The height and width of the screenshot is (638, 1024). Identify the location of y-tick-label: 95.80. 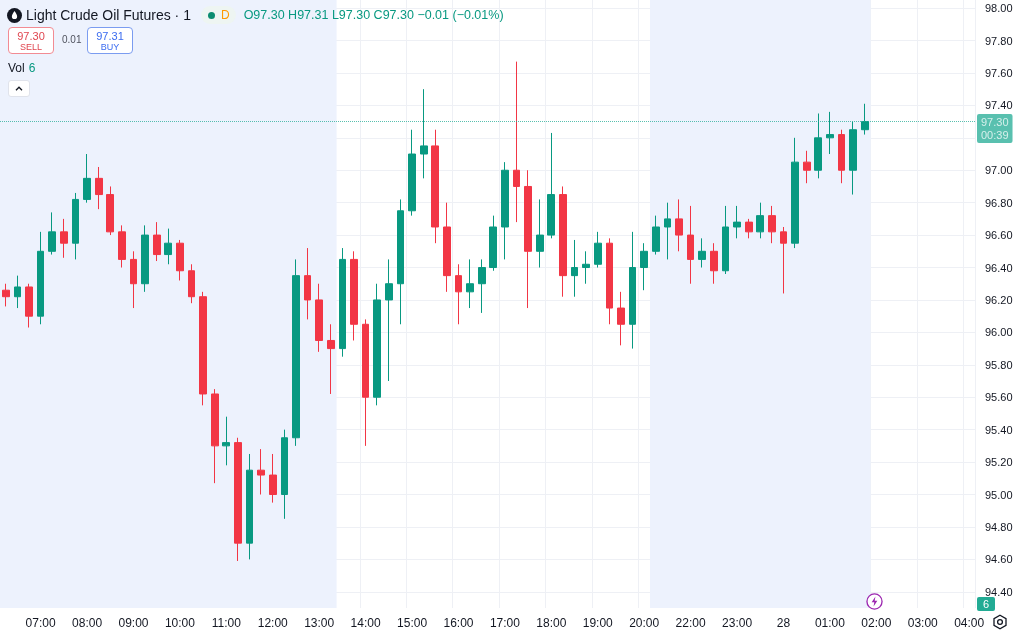
(999, 364).